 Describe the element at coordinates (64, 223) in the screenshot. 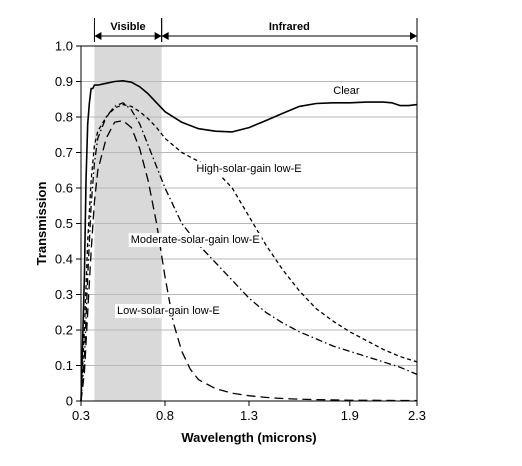

I see `y-tick-label: 0.5` at that location.